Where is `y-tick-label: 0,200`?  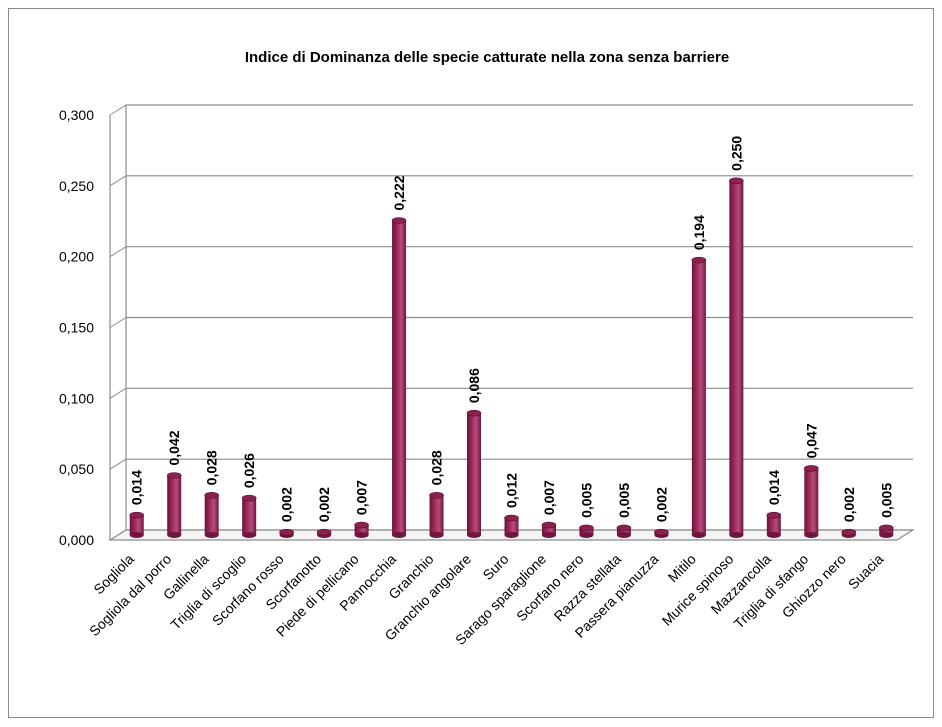
y-tick-label: 0,200 is located at coordinates (76, 257).